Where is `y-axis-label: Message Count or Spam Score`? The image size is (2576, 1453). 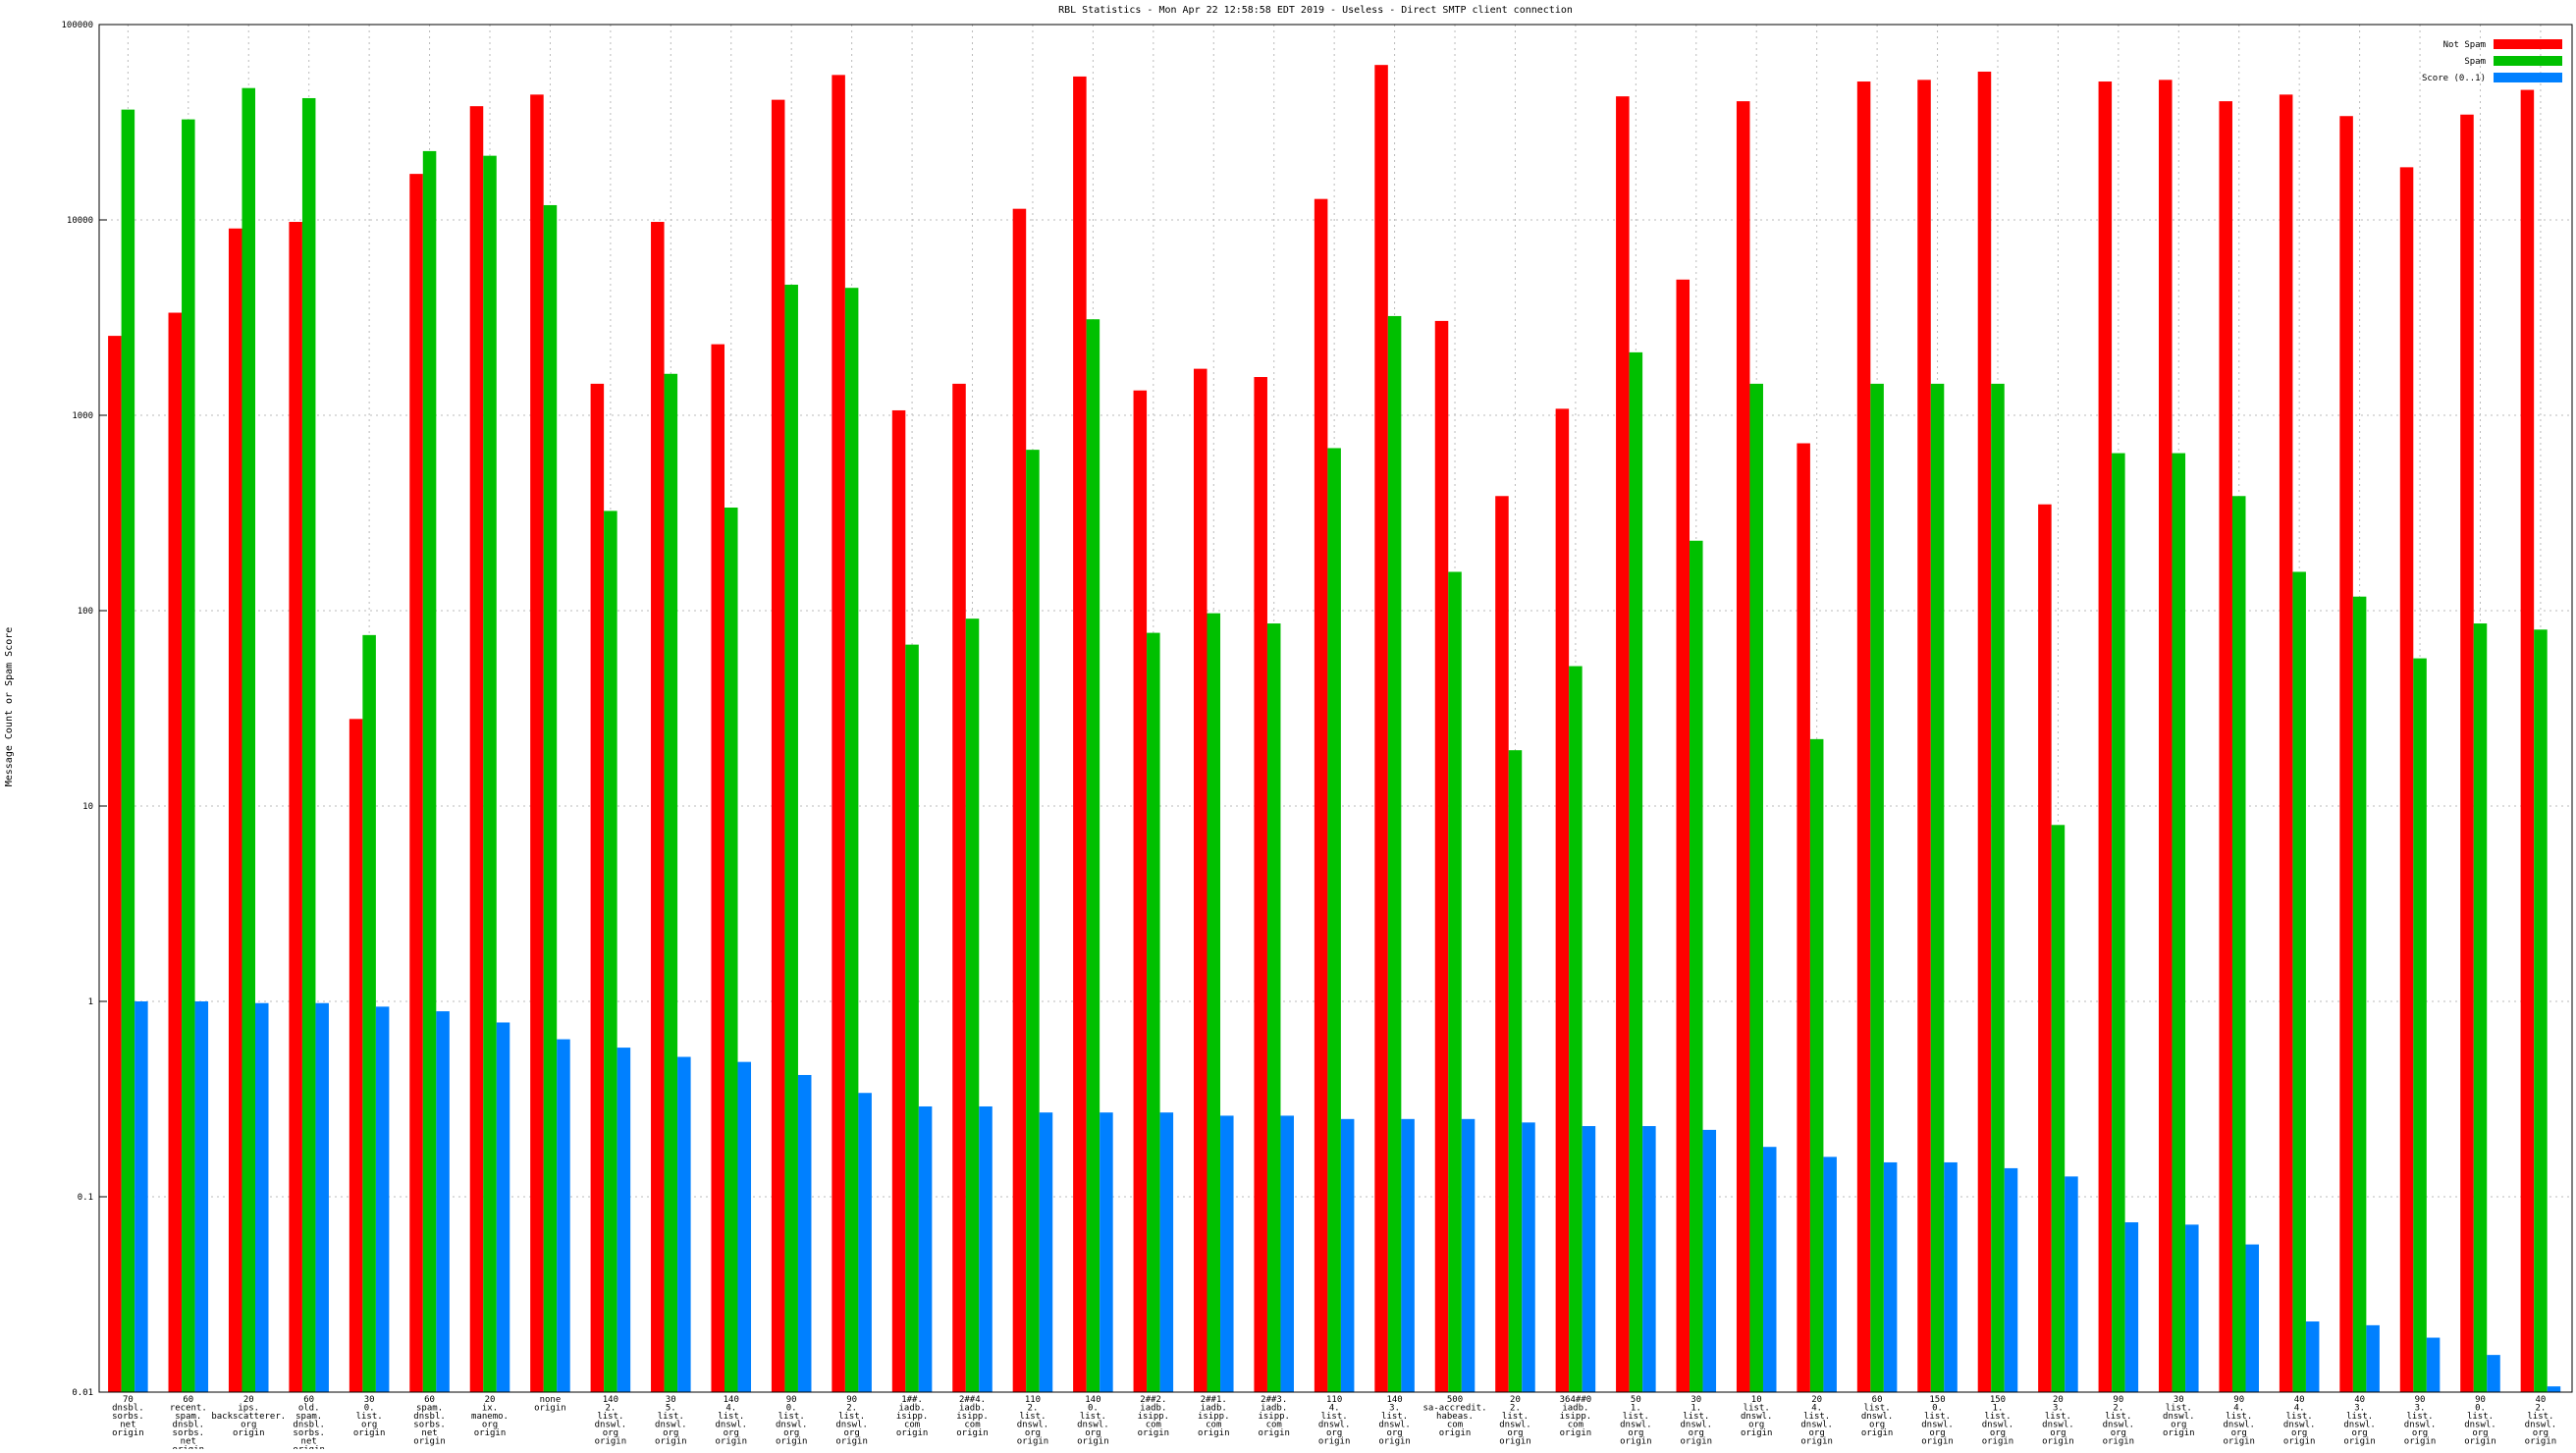
y-axis-label: Message Count or Spam Score is located at coordinates (9, 707).